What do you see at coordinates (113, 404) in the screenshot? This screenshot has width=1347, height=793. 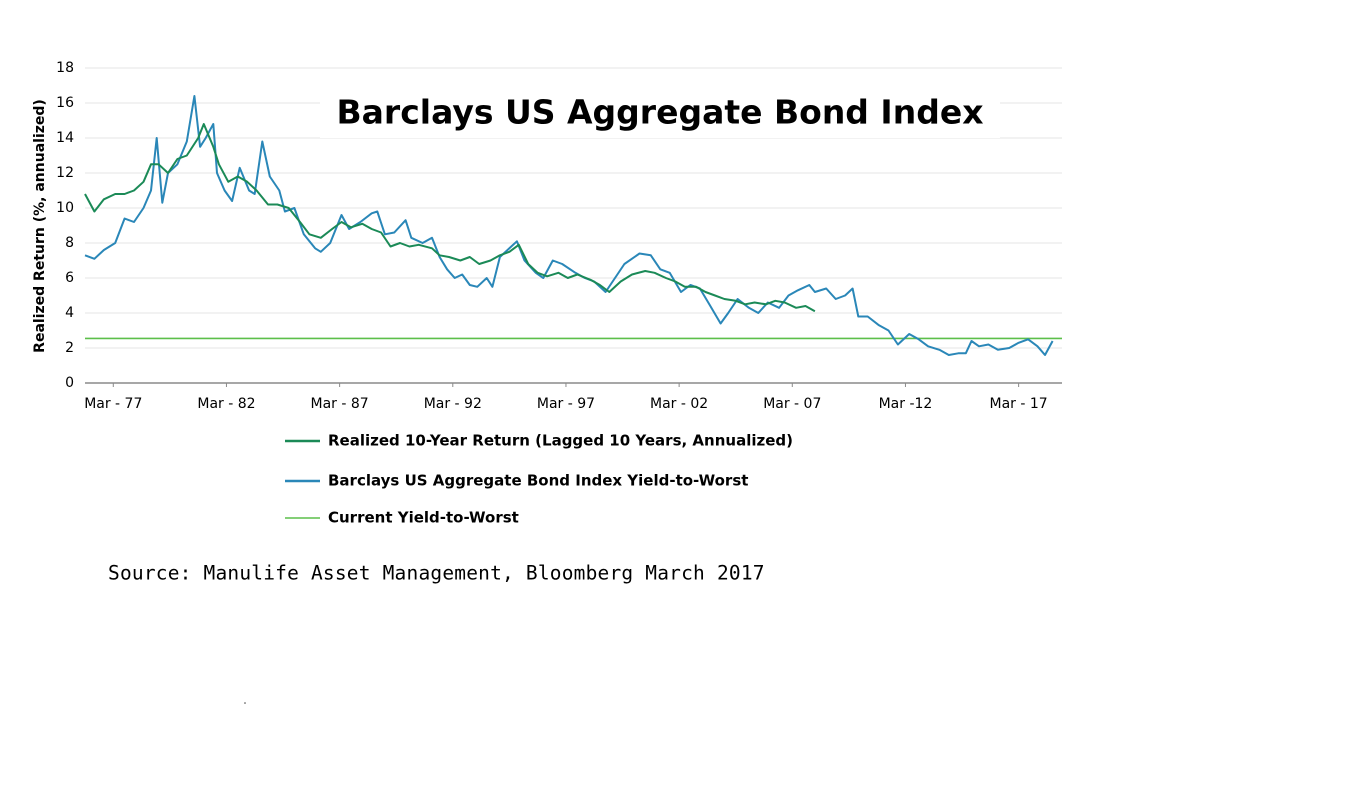 I see `x-tick-label: Mar - 77` at bounding box center [113, 404].